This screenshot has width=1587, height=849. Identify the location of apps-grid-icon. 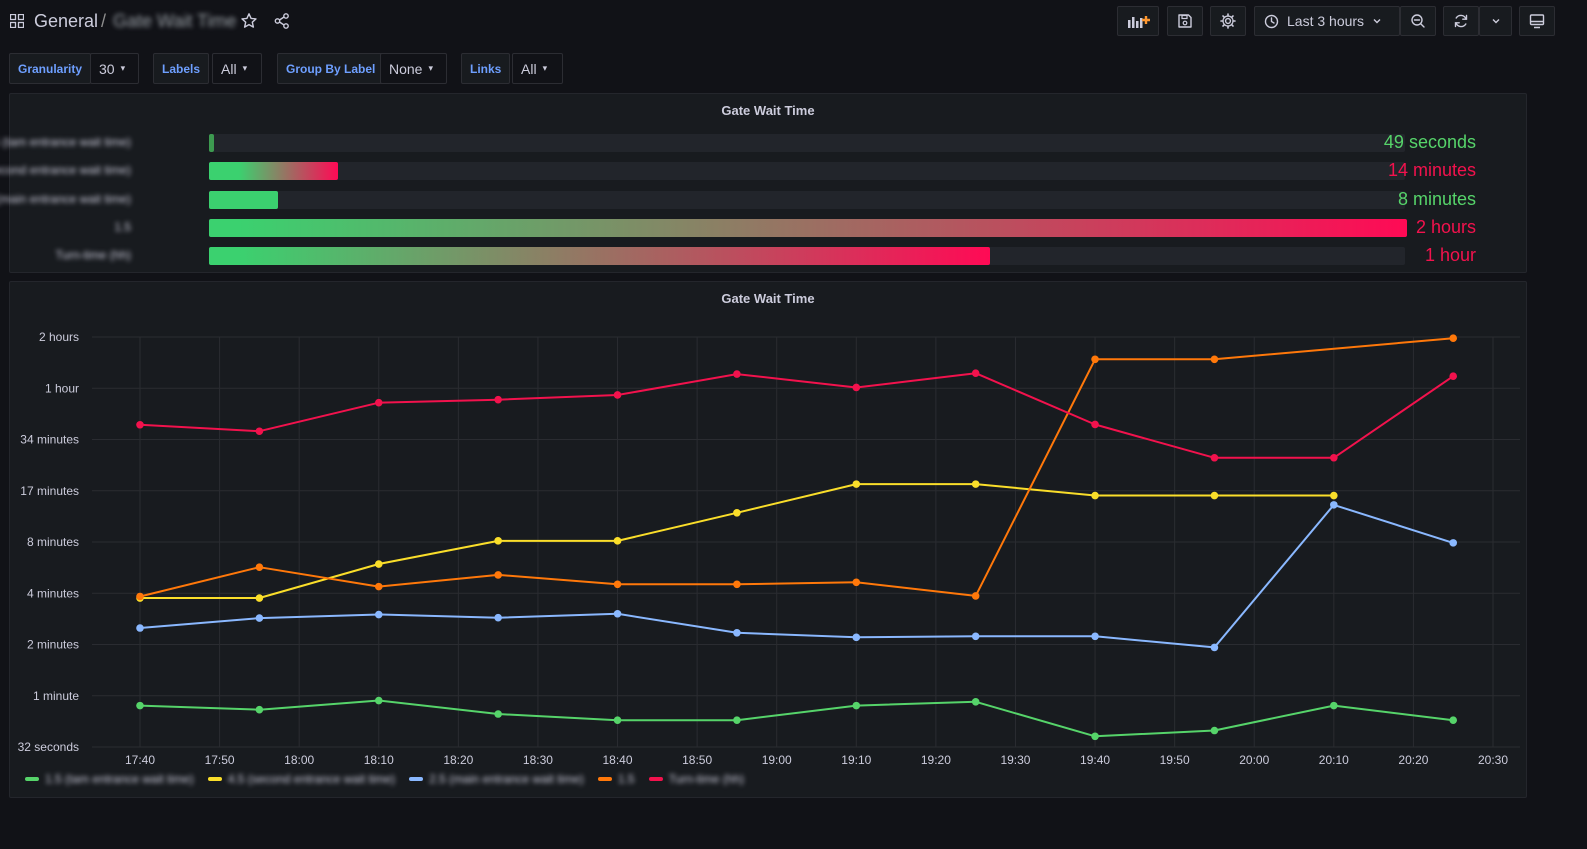
(17, 21).